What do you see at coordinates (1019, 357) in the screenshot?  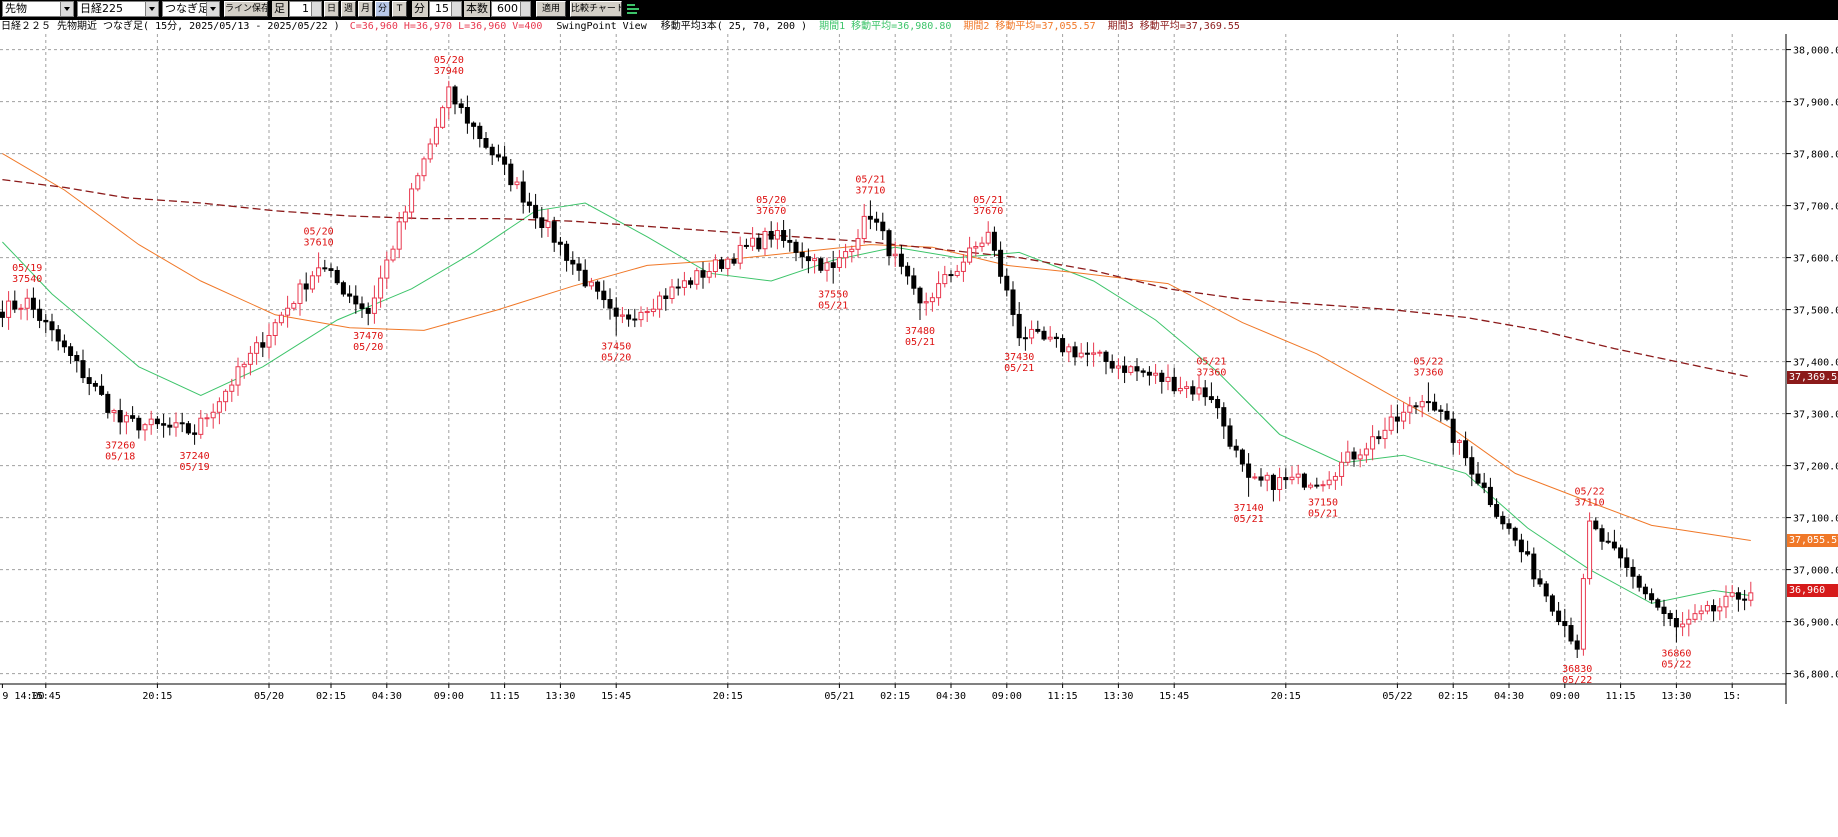 I see `swing-low-price: 37430` at bounding box center [1019, 357].